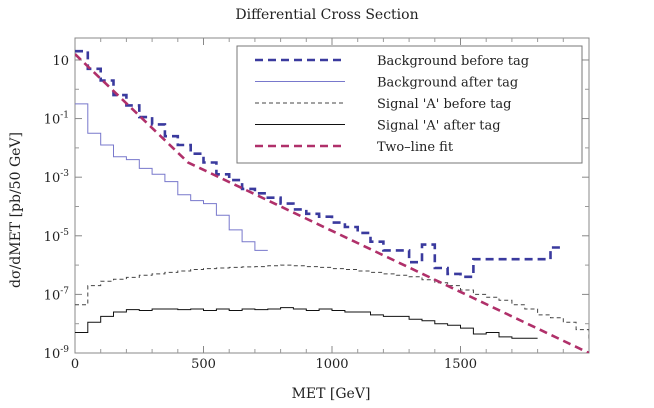  I want to click on chart-title: Differential Cross Section, so click(326, 15).